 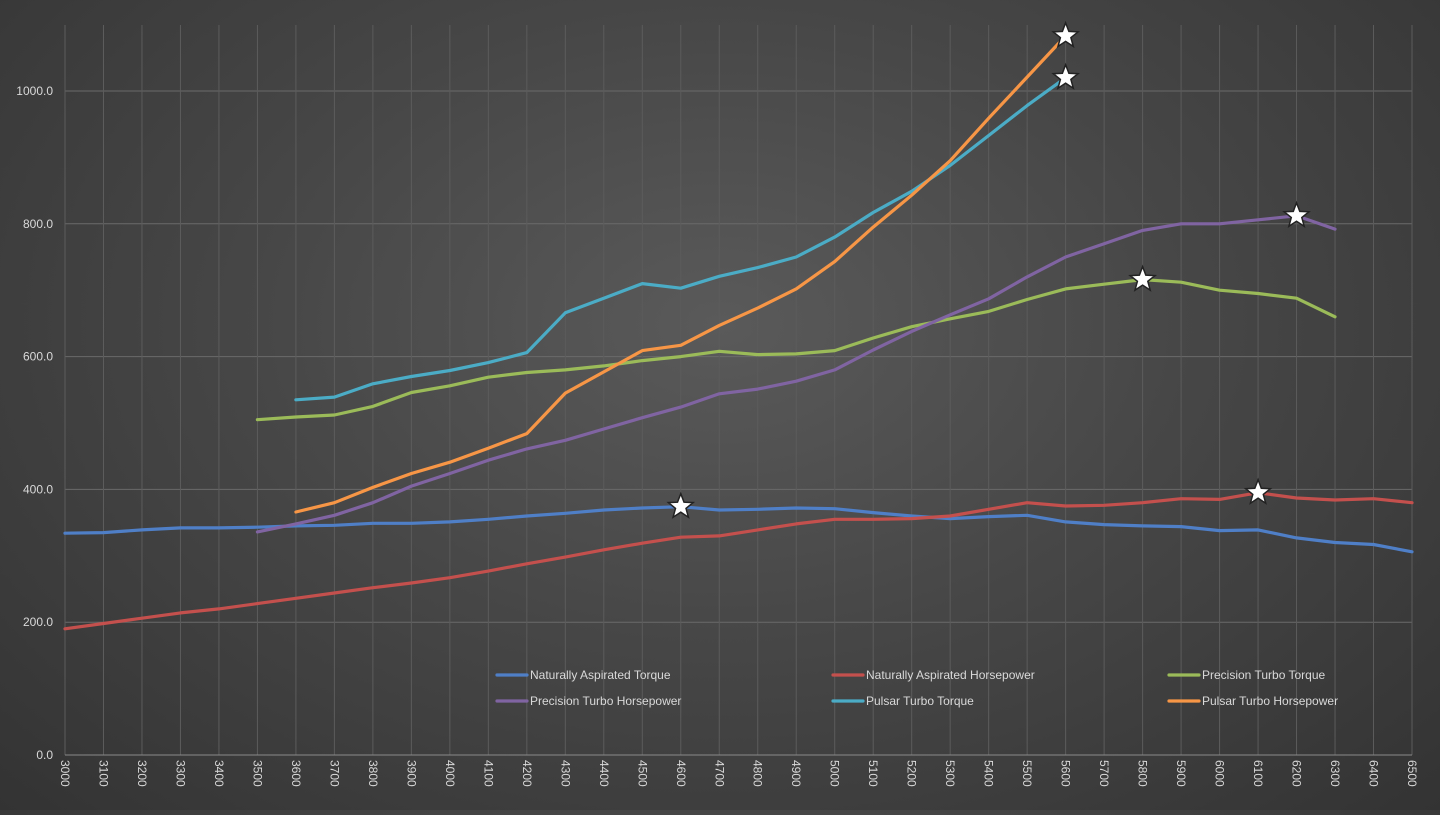 I want to click on x-tick-label: 5900, so click(x=1181, y=773).